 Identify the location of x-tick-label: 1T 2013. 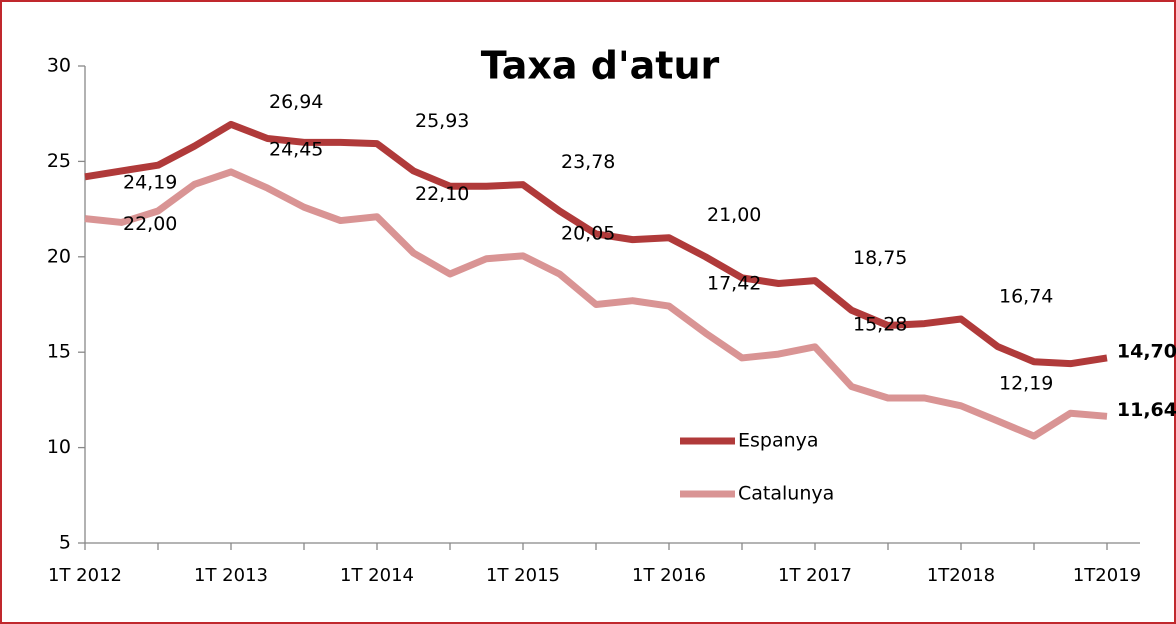
(231, 575).